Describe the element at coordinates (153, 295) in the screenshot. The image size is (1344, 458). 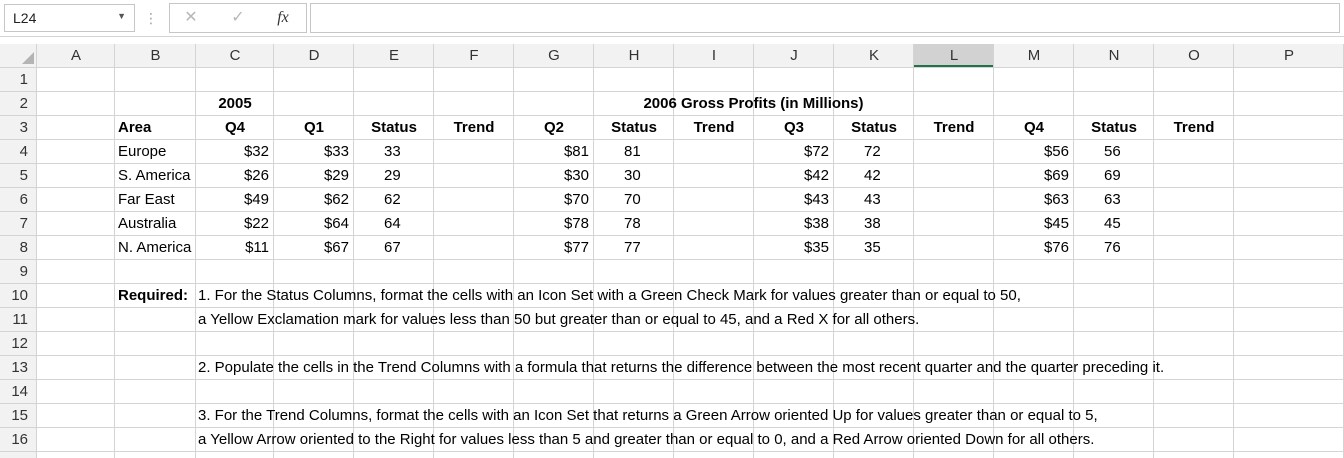
I see `cell-b10: Required:` at that location.